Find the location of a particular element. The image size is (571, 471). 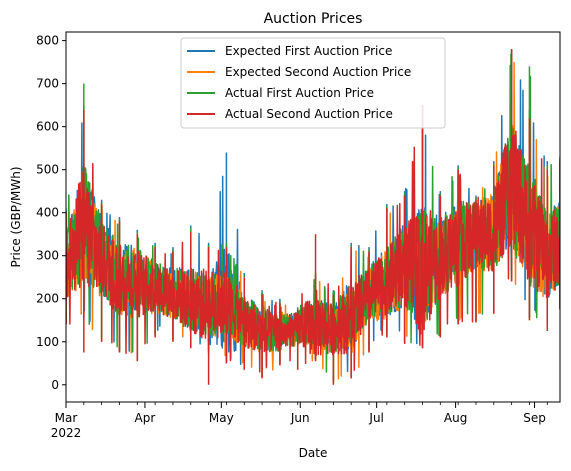

y-tick-label: 100 is located at coordinates (47, 342).